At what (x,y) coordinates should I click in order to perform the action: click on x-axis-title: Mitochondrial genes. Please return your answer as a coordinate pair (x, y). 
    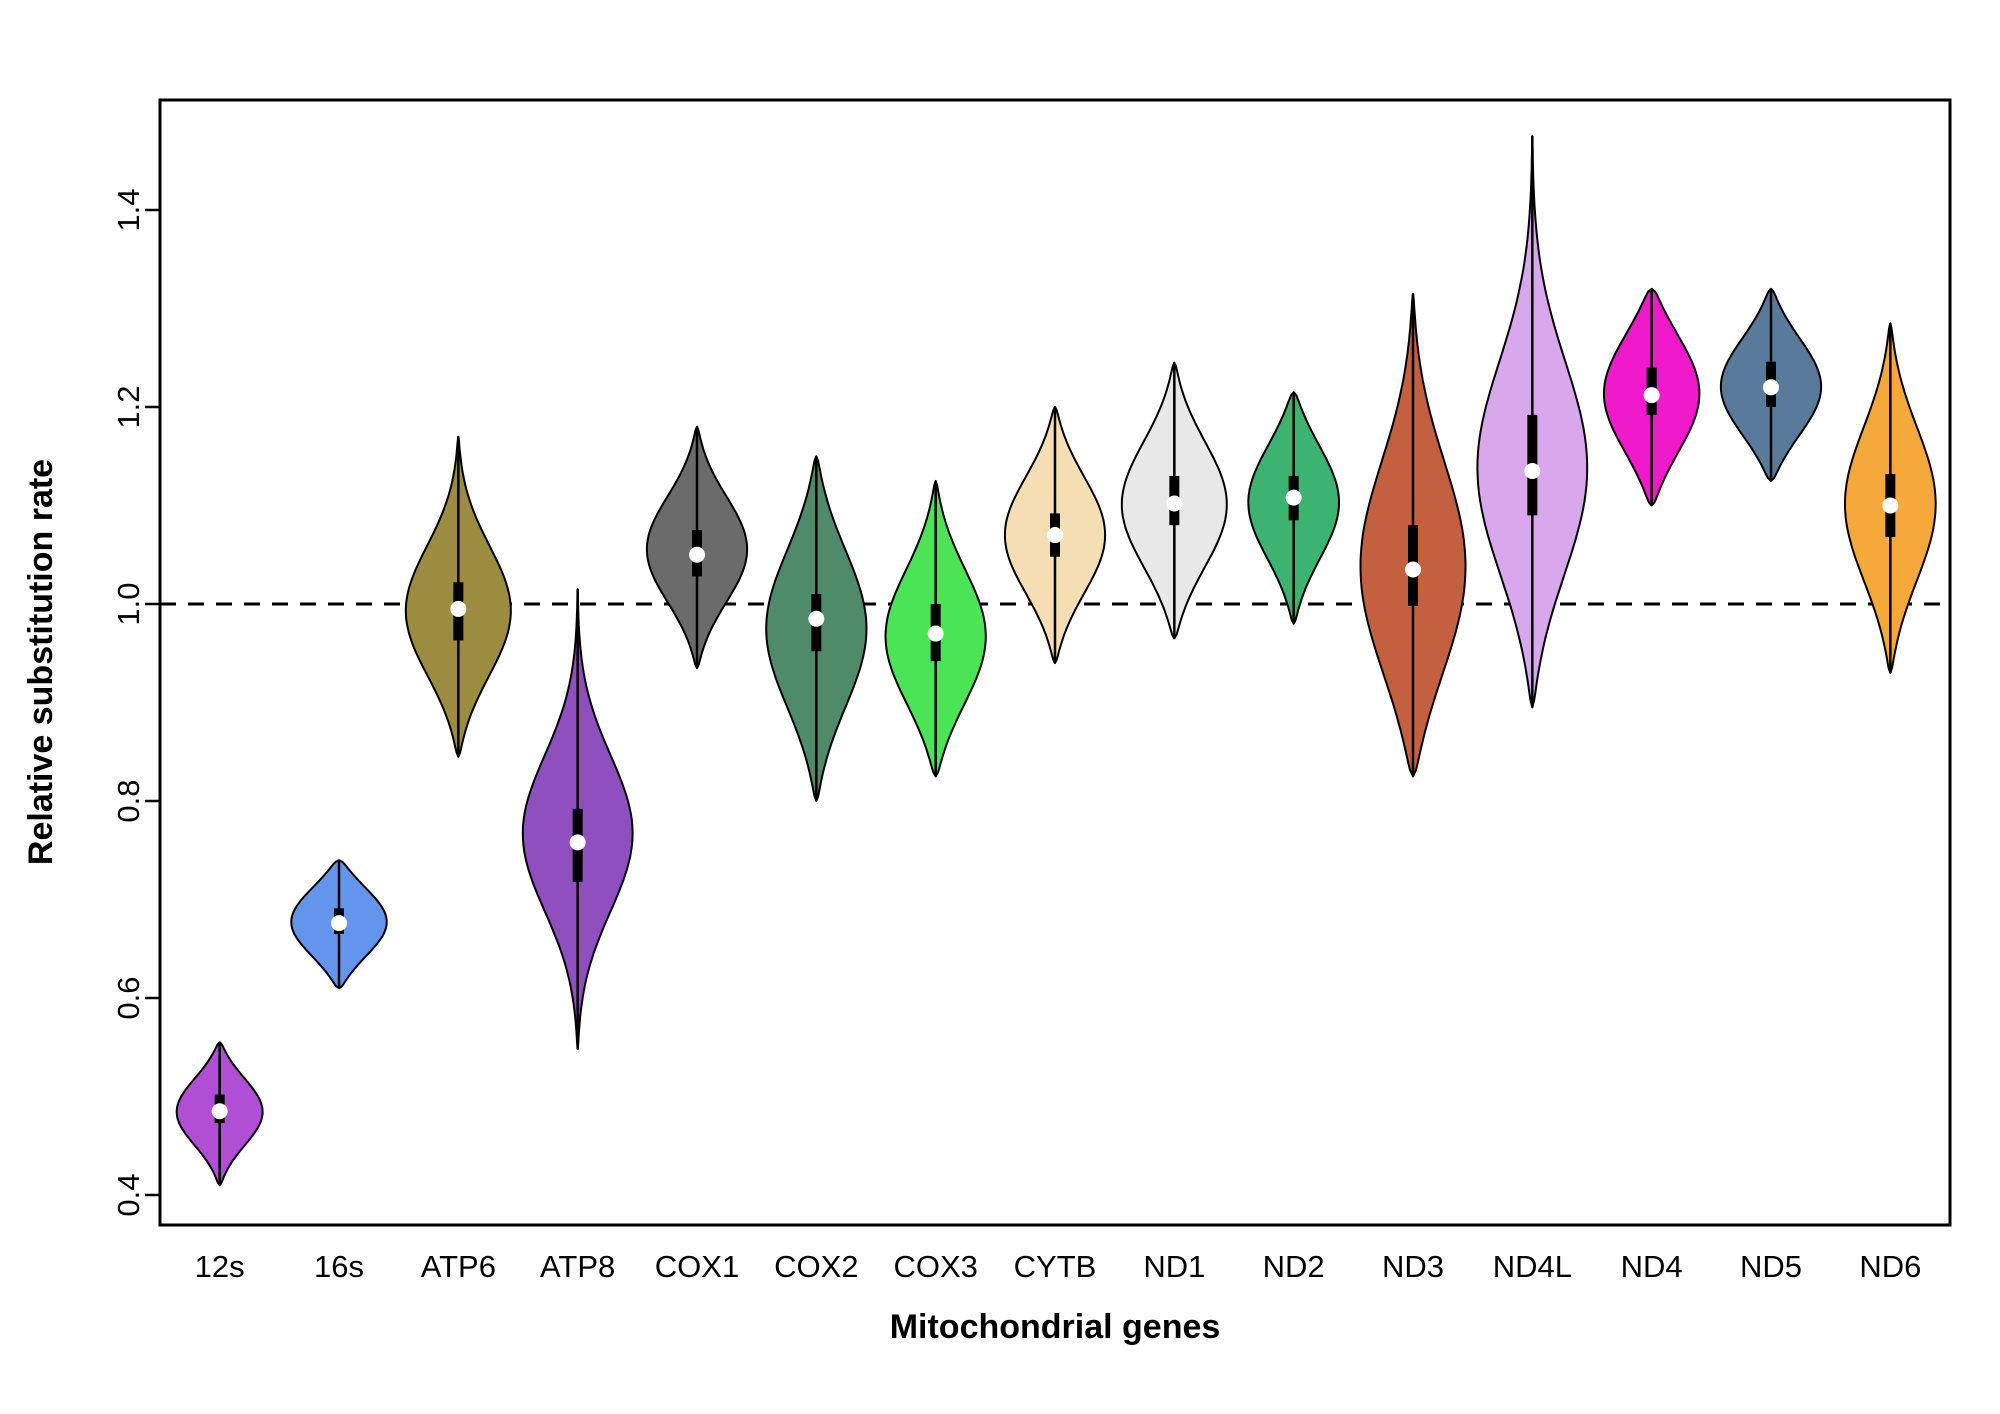
    Looking at the image, I should click on (1055, 1327).